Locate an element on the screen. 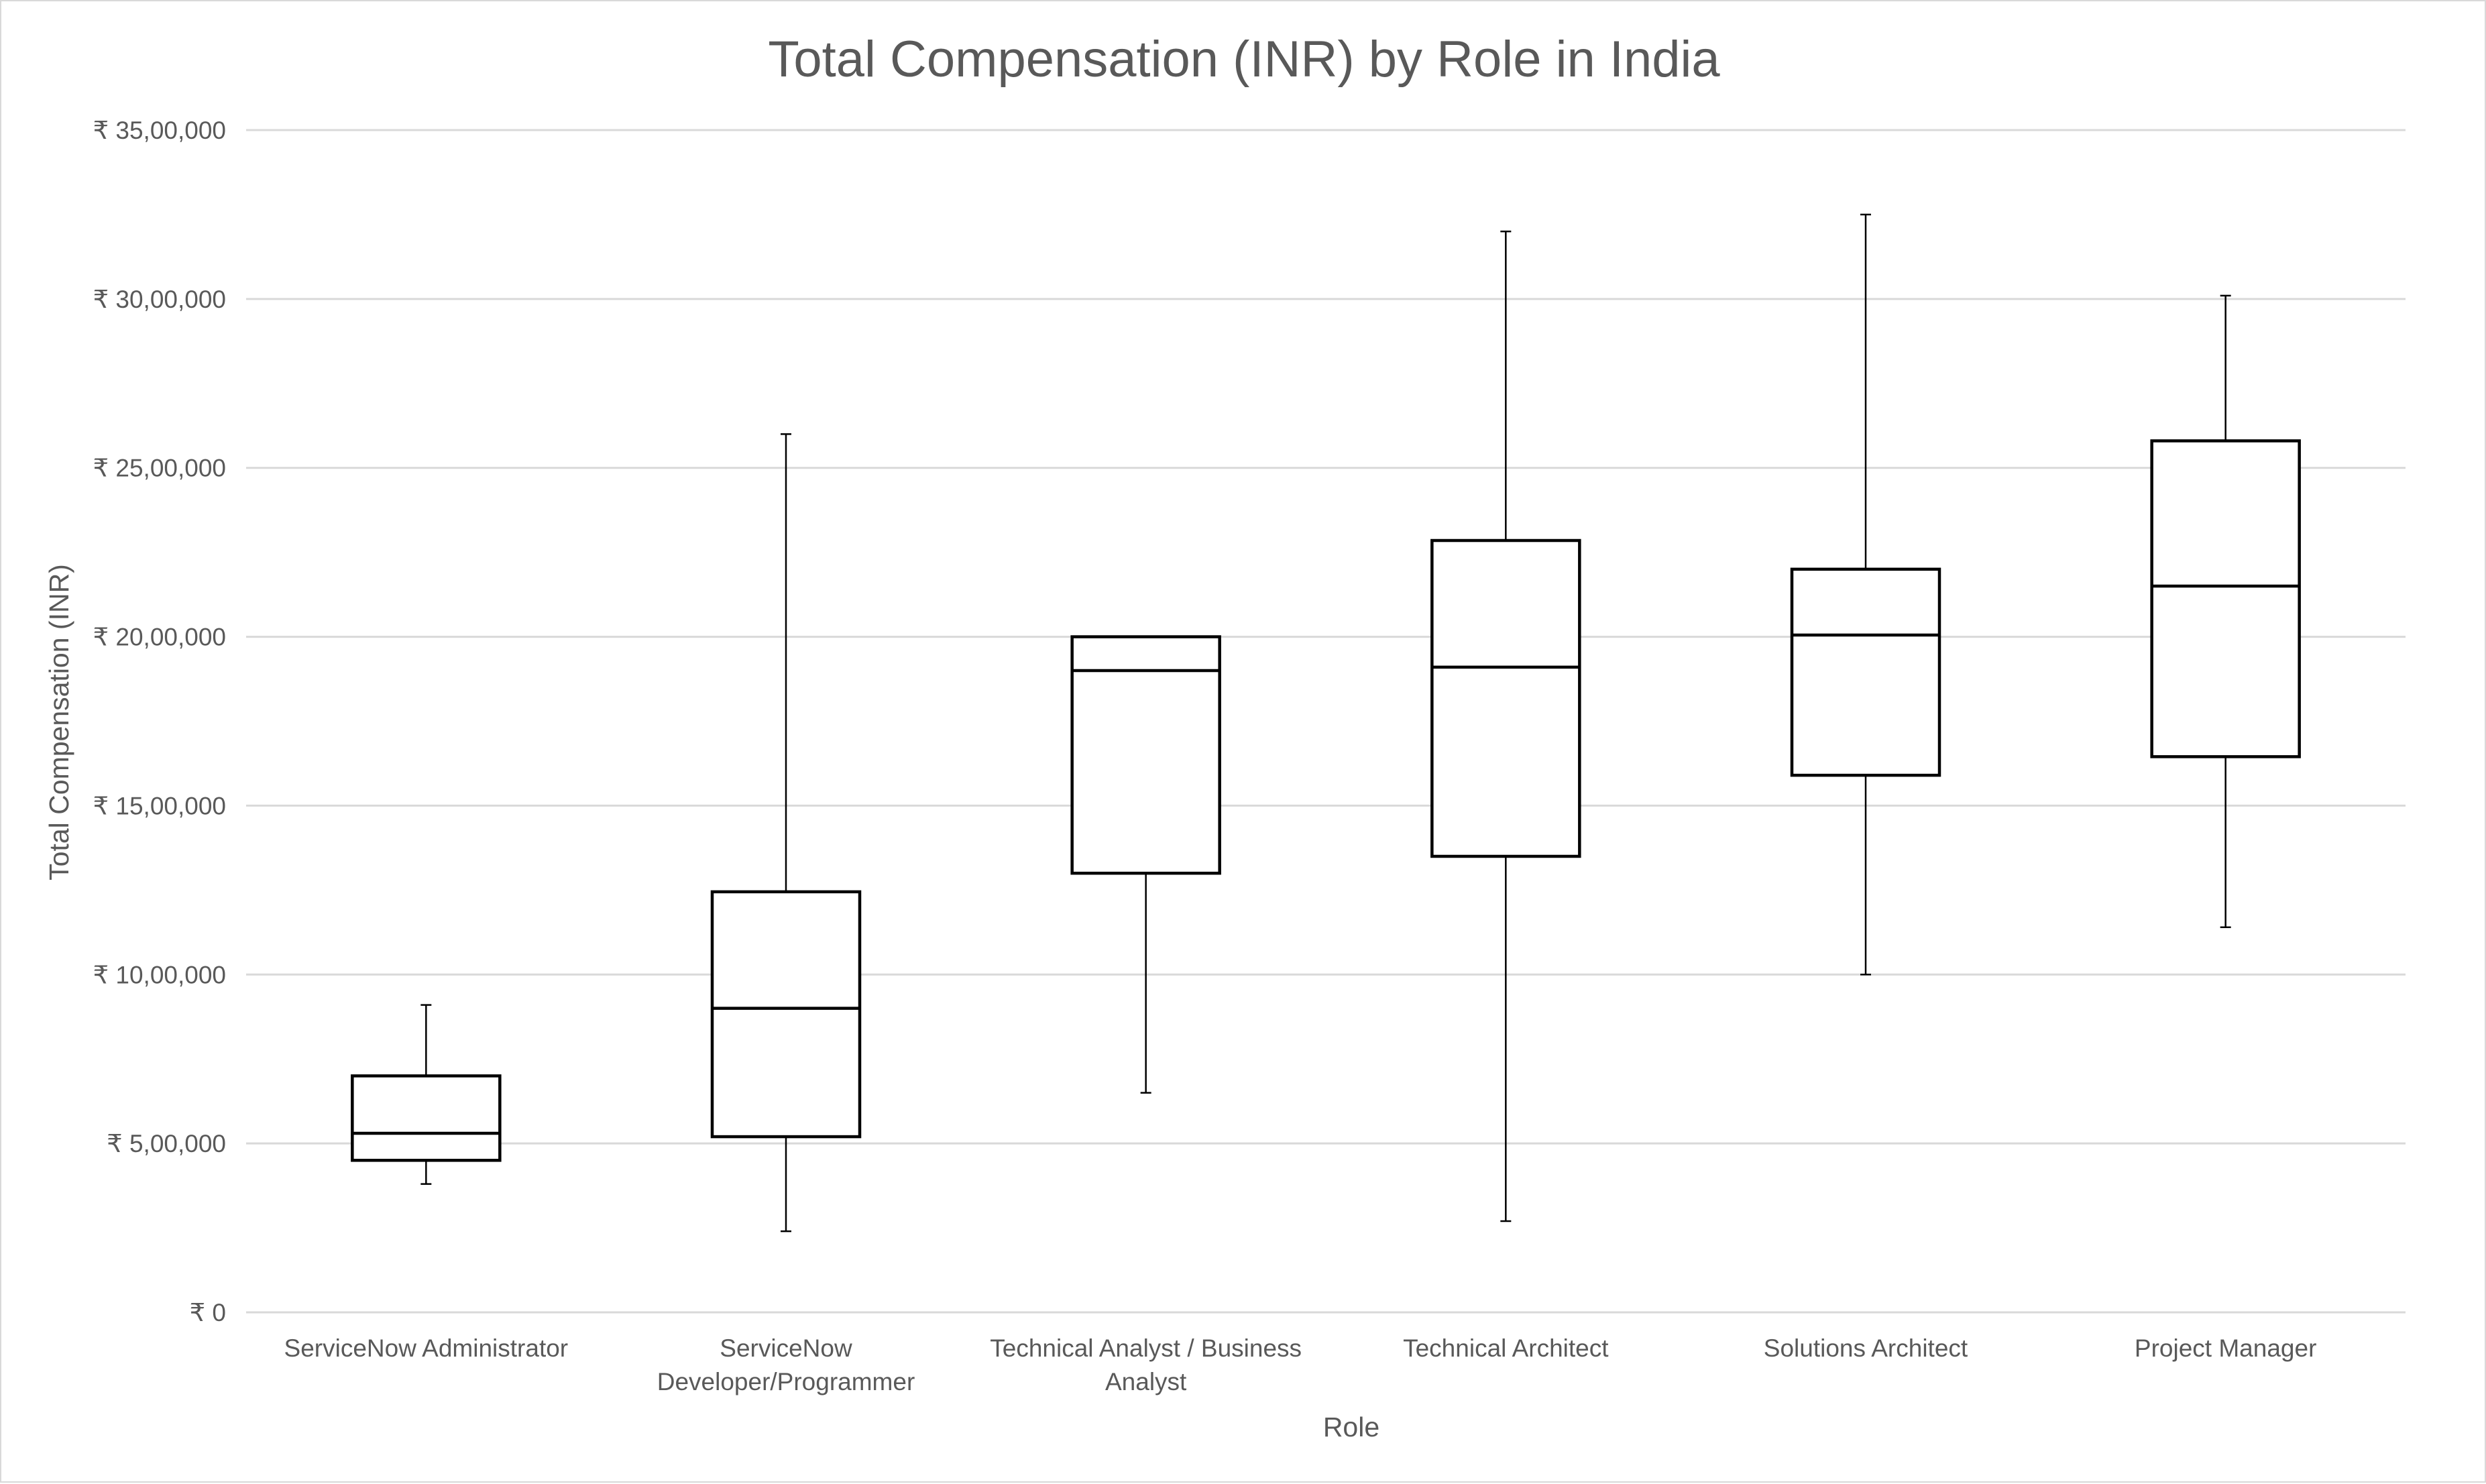  y-tick-label: ₹ 20,00,000 is located at coordinates (159, 637).